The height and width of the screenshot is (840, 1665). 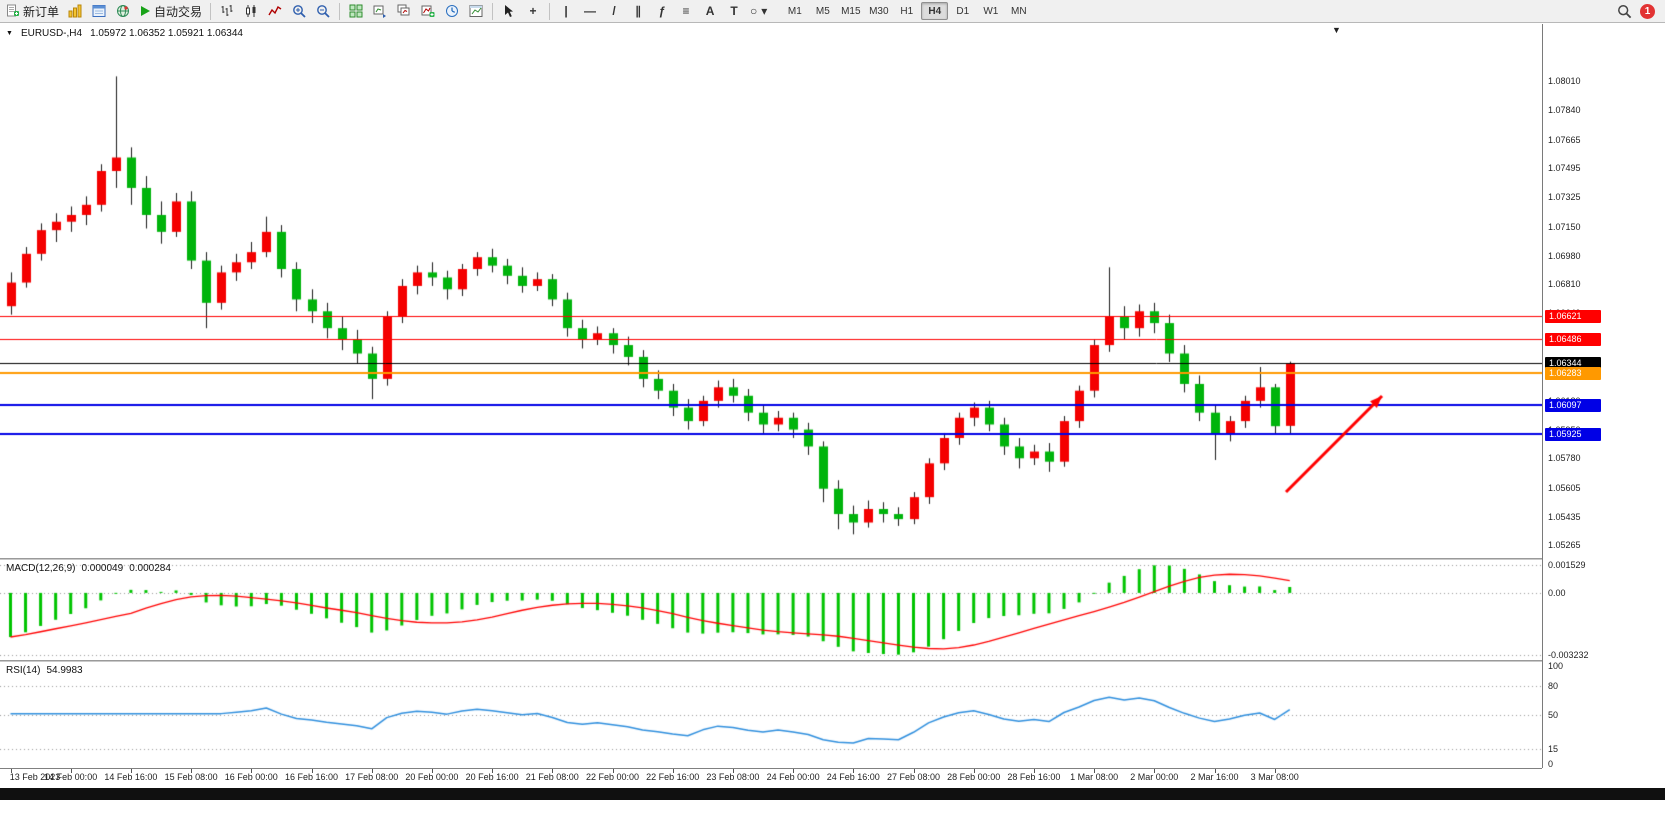 I want to click on data-window-icon, so click(x=99, y=11).